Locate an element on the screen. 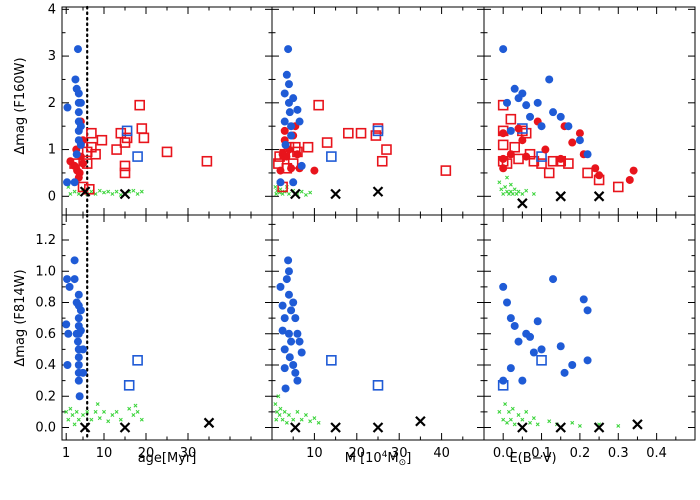 The image size is (700, 500). panel-frame is located at coordinates (589, 111).